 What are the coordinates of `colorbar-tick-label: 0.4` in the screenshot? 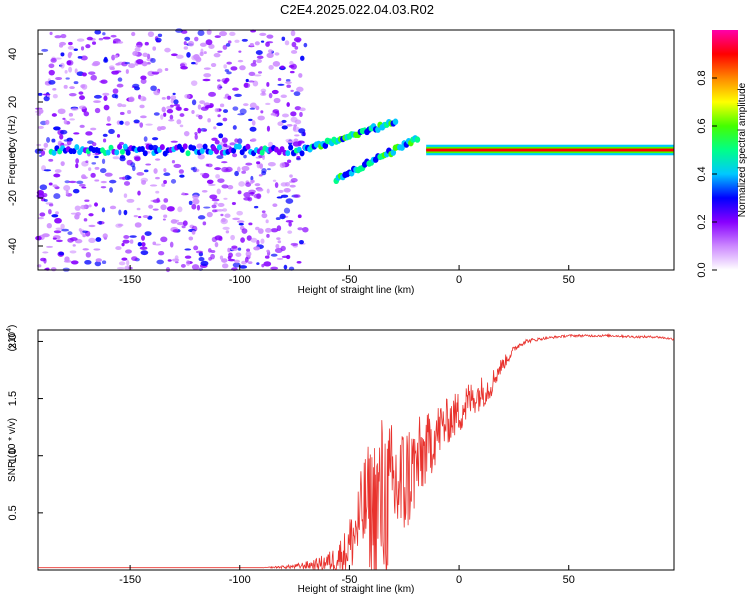 It's located at (702, 173).